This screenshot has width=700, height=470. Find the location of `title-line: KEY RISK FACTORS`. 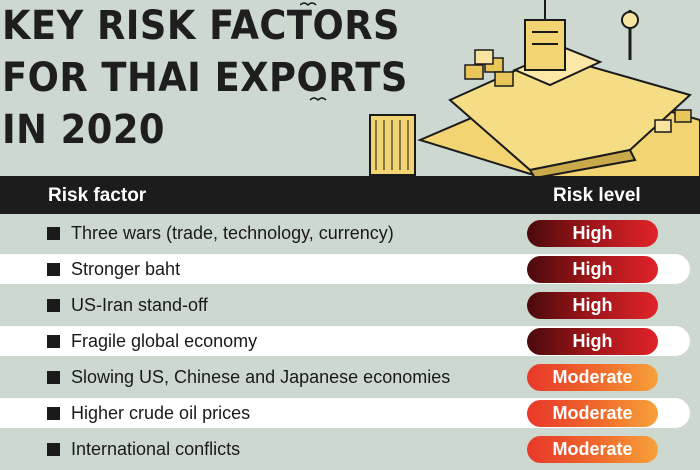

title-line: KEY RISK FACTORS is located at coordinates (201, 26).